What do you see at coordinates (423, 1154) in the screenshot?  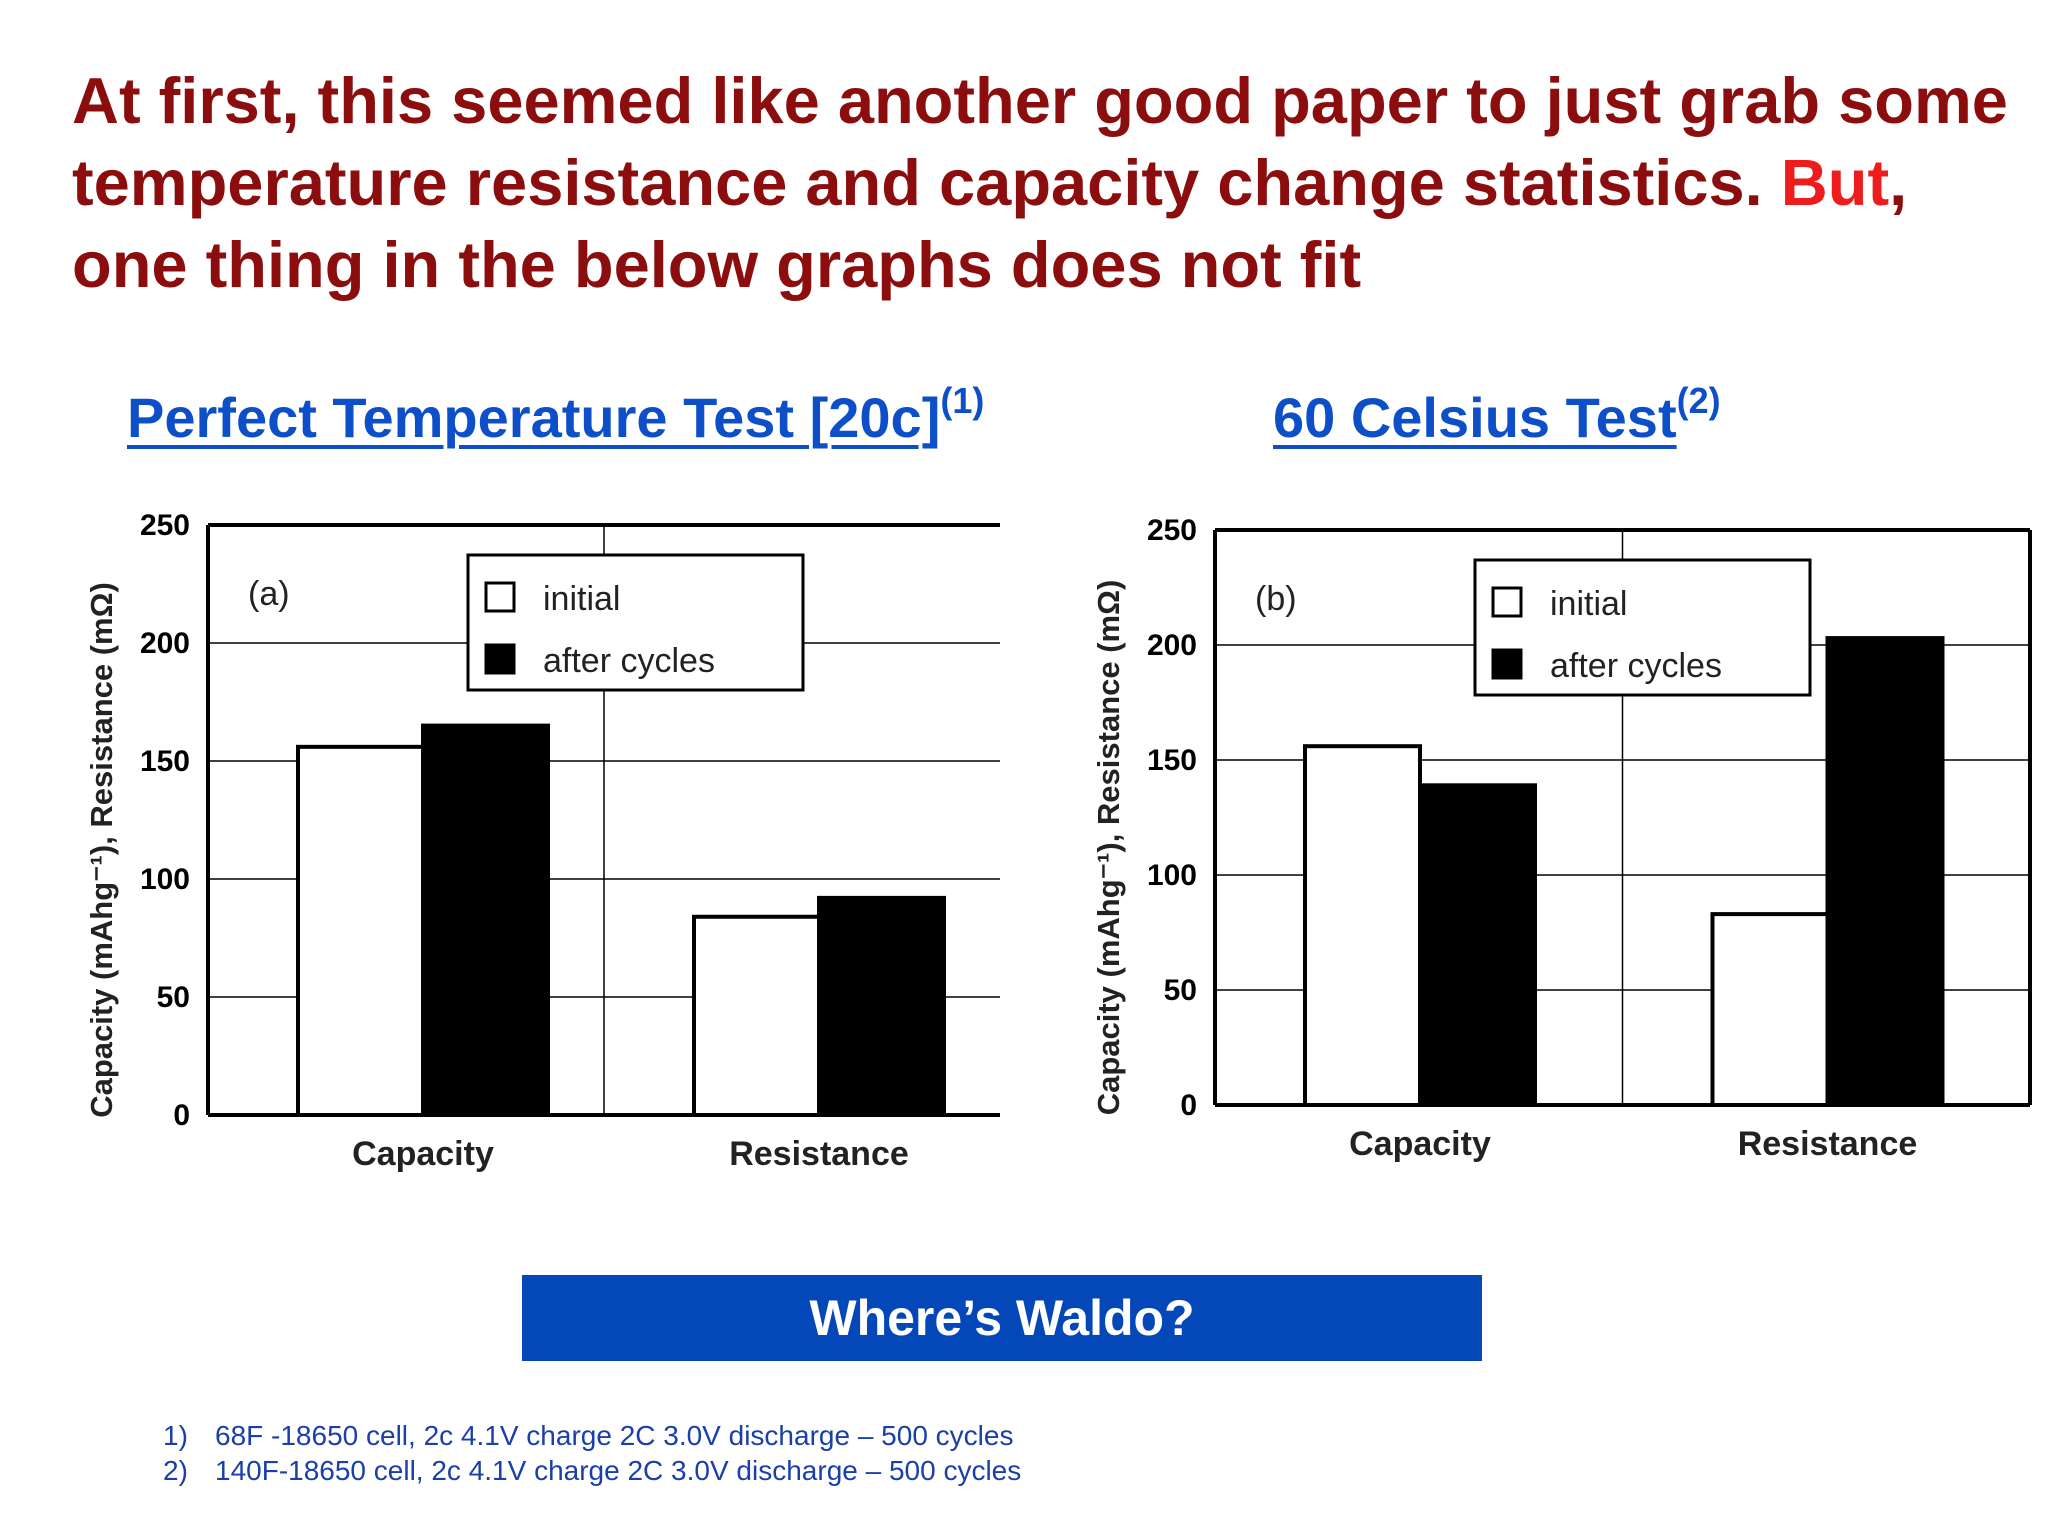 I see `chart-a-xtick-label: Capacity` at bounding box center [423, 1154].